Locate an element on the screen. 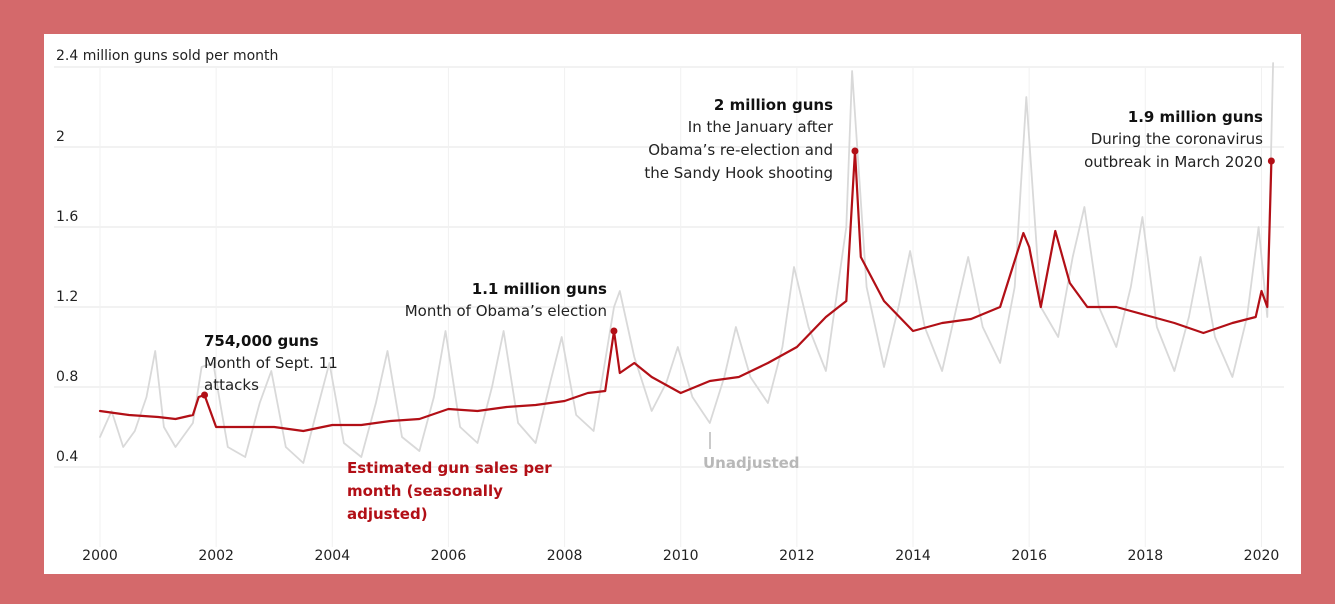 The image size is (1335, 604). annotation-coronavirus-title: 1.9 million guns is located at coordinates (1195, 117).